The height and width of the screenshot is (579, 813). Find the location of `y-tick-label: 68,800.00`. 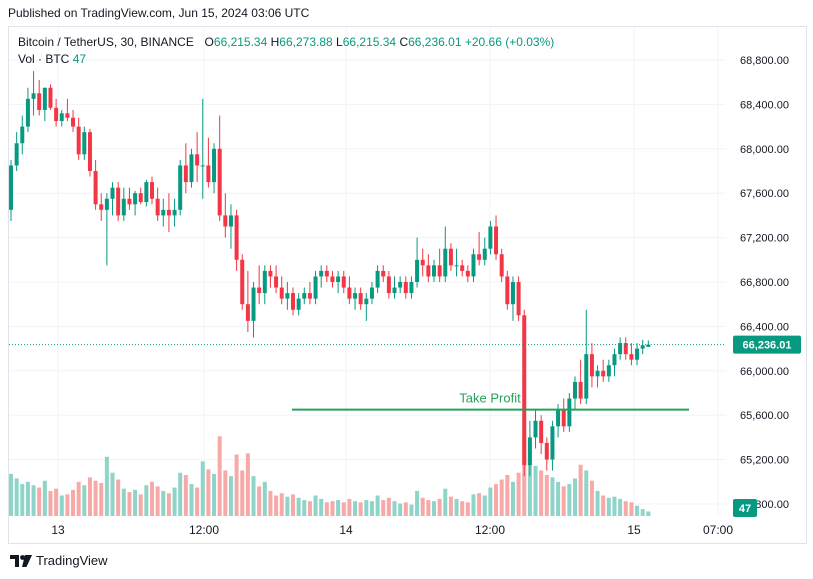

y-tick-label: 68,800.00 is located at coordinates (764, 61).